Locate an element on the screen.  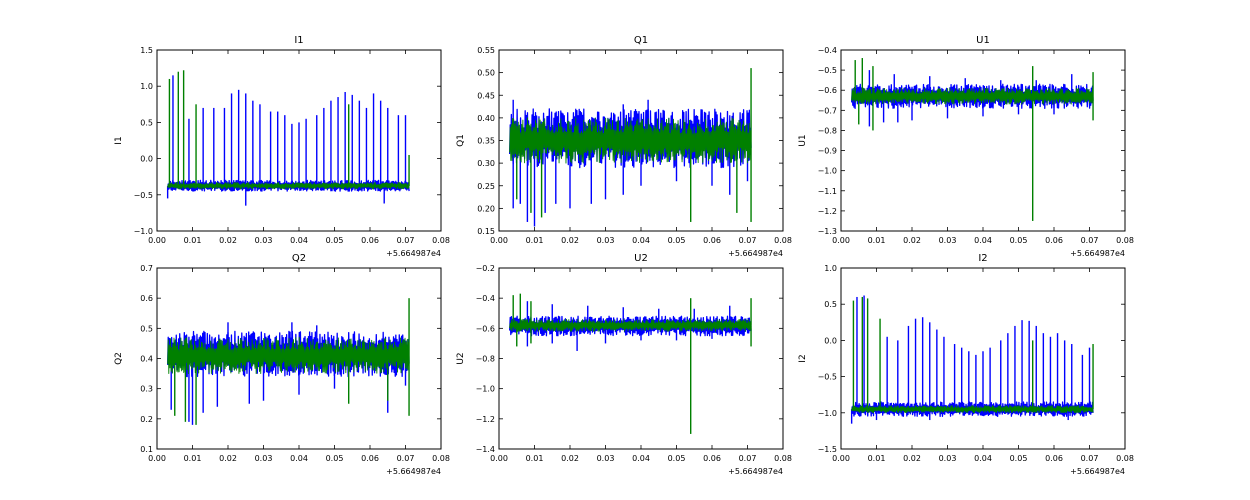
y-tick-label: 0.35 is located at coordinates (486, 141).